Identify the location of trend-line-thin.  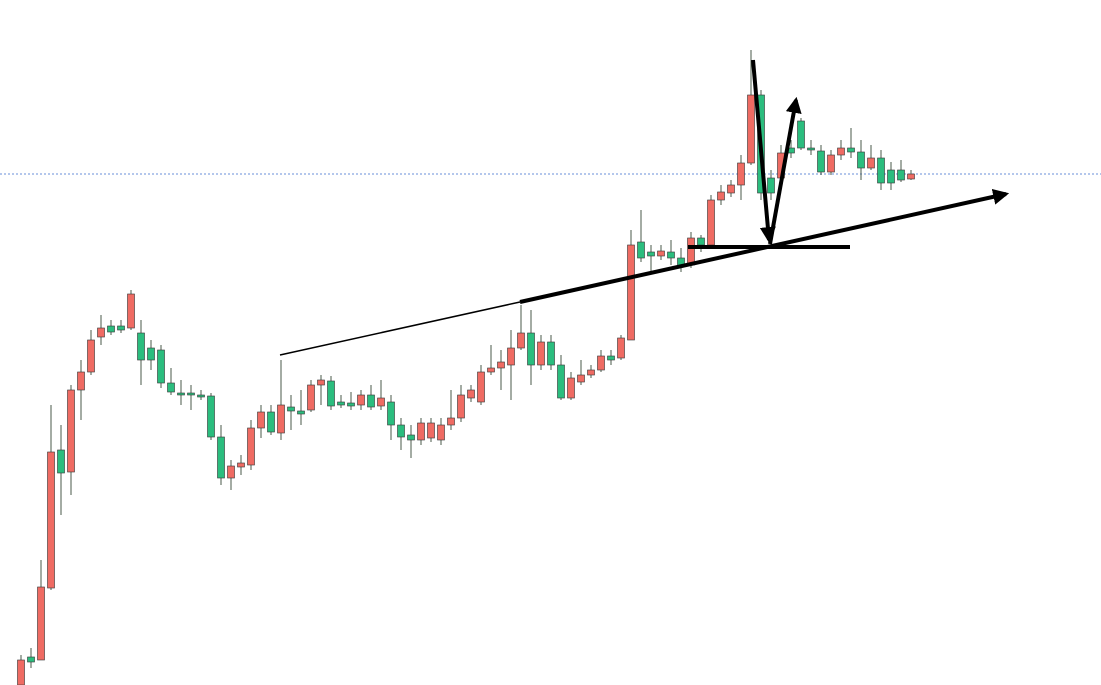
(400, 328).